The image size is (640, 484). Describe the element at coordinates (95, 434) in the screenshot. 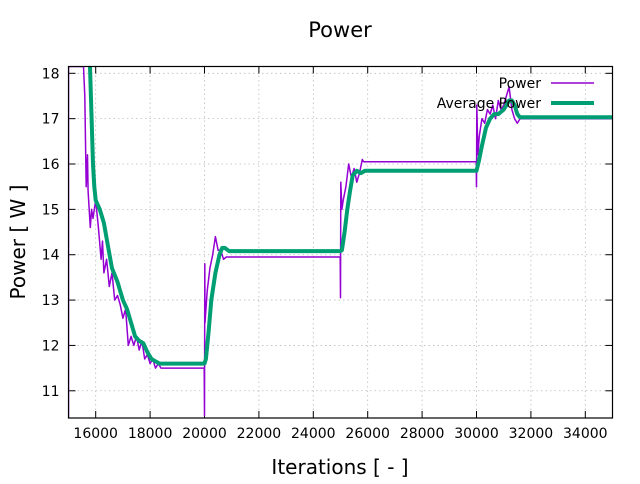

I see `x-tick-label: 16000` at that location.